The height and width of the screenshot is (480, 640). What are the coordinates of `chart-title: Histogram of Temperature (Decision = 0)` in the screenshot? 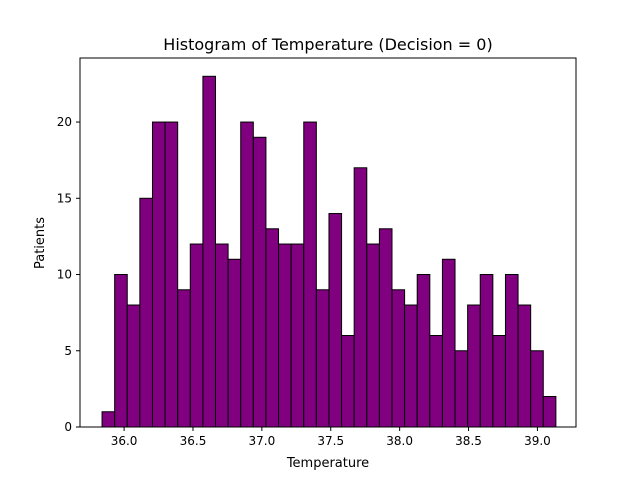 It's located at (327, 44).